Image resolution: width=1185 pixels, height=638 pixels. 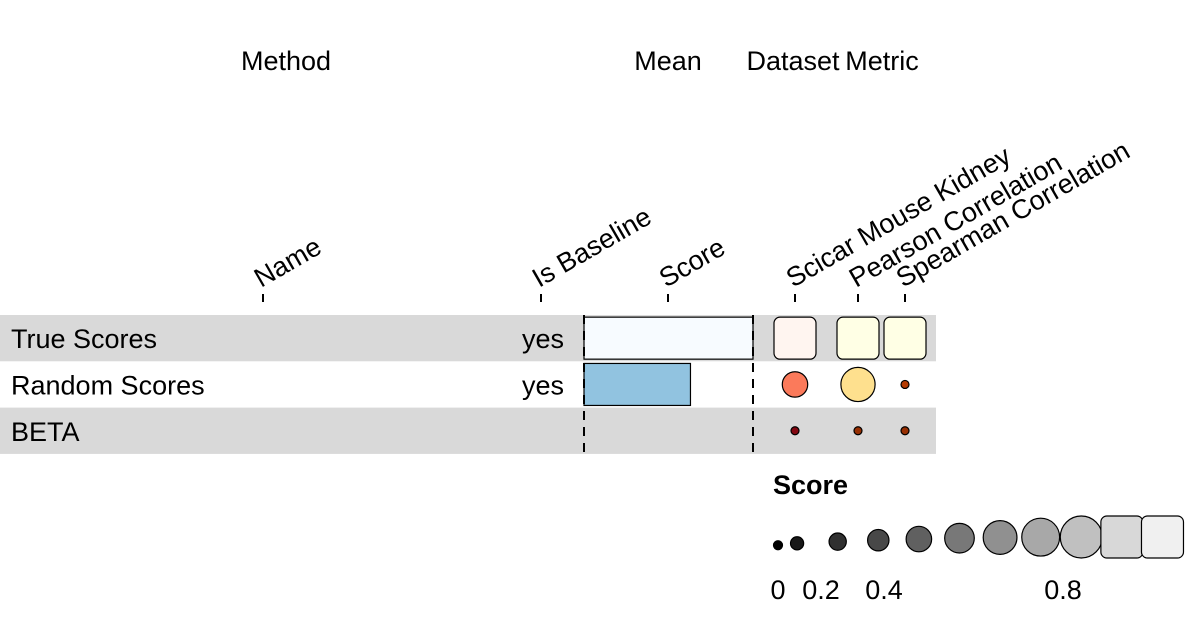 What do you see at coordinates (793, 61) in the screenshot?
I see `group-header: Dataset` at bounding box center [793, 61].